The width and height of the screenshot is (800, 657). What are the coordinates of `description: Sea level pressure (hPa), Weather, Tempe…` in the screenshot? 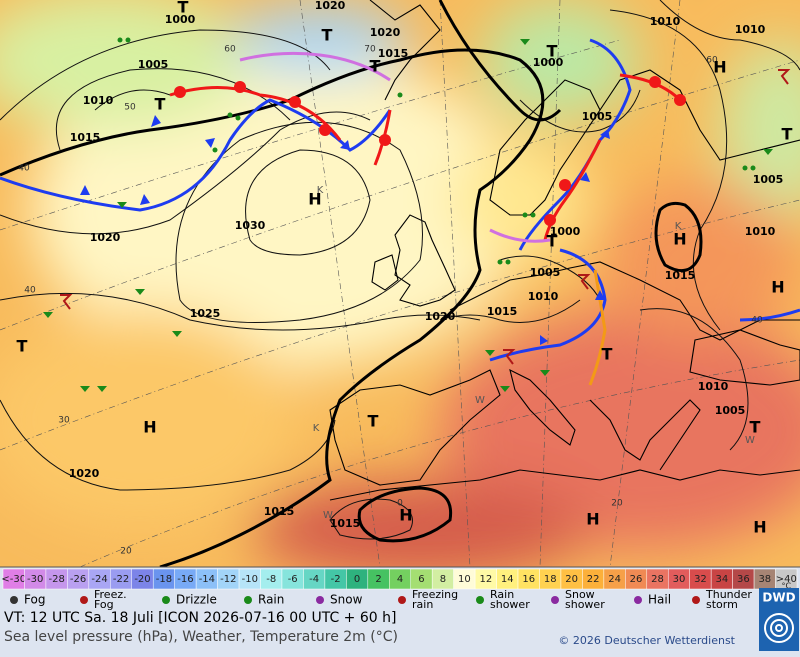 It's located at (201, 637).